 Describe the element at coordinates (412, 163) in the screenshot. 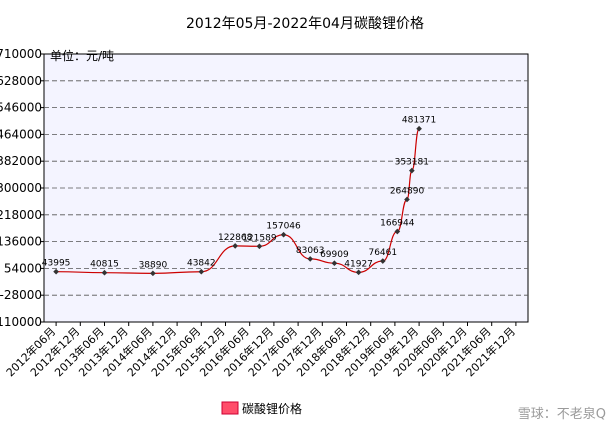

I see `data-label: 353181` at that location.